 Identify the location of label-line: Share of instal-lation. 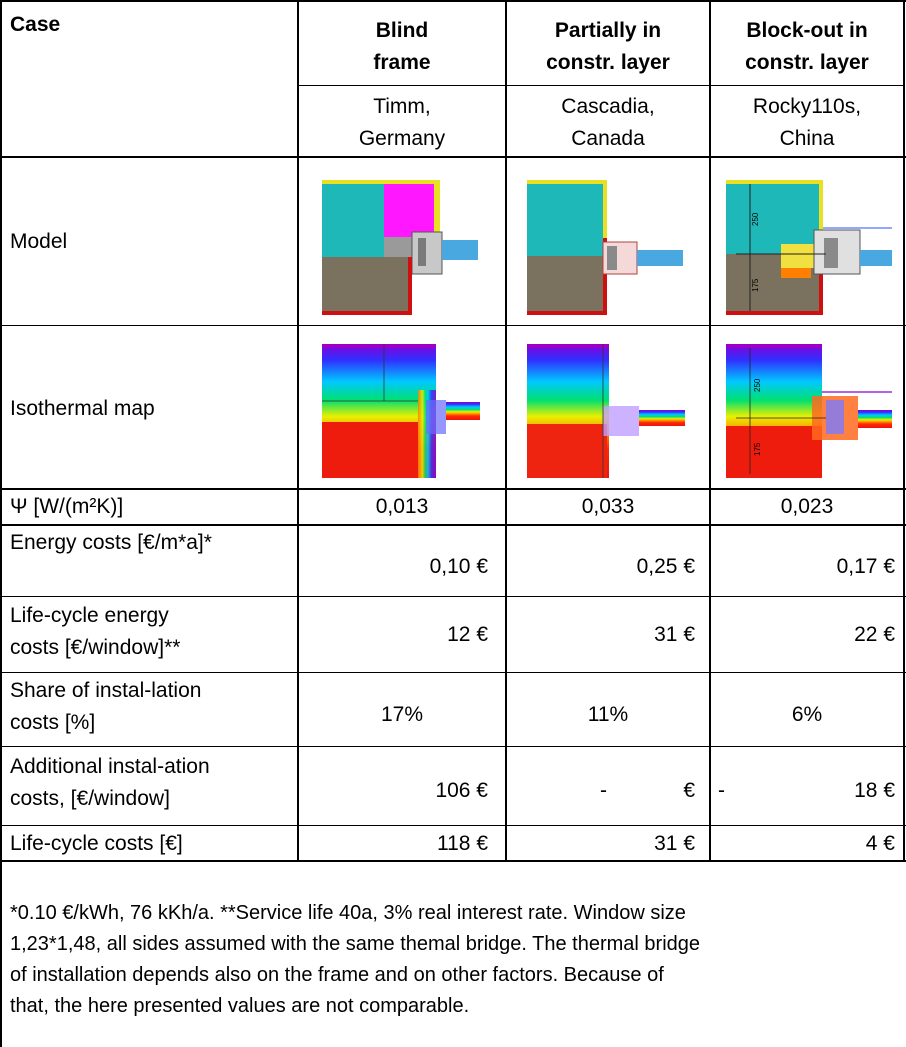
(106, 690).